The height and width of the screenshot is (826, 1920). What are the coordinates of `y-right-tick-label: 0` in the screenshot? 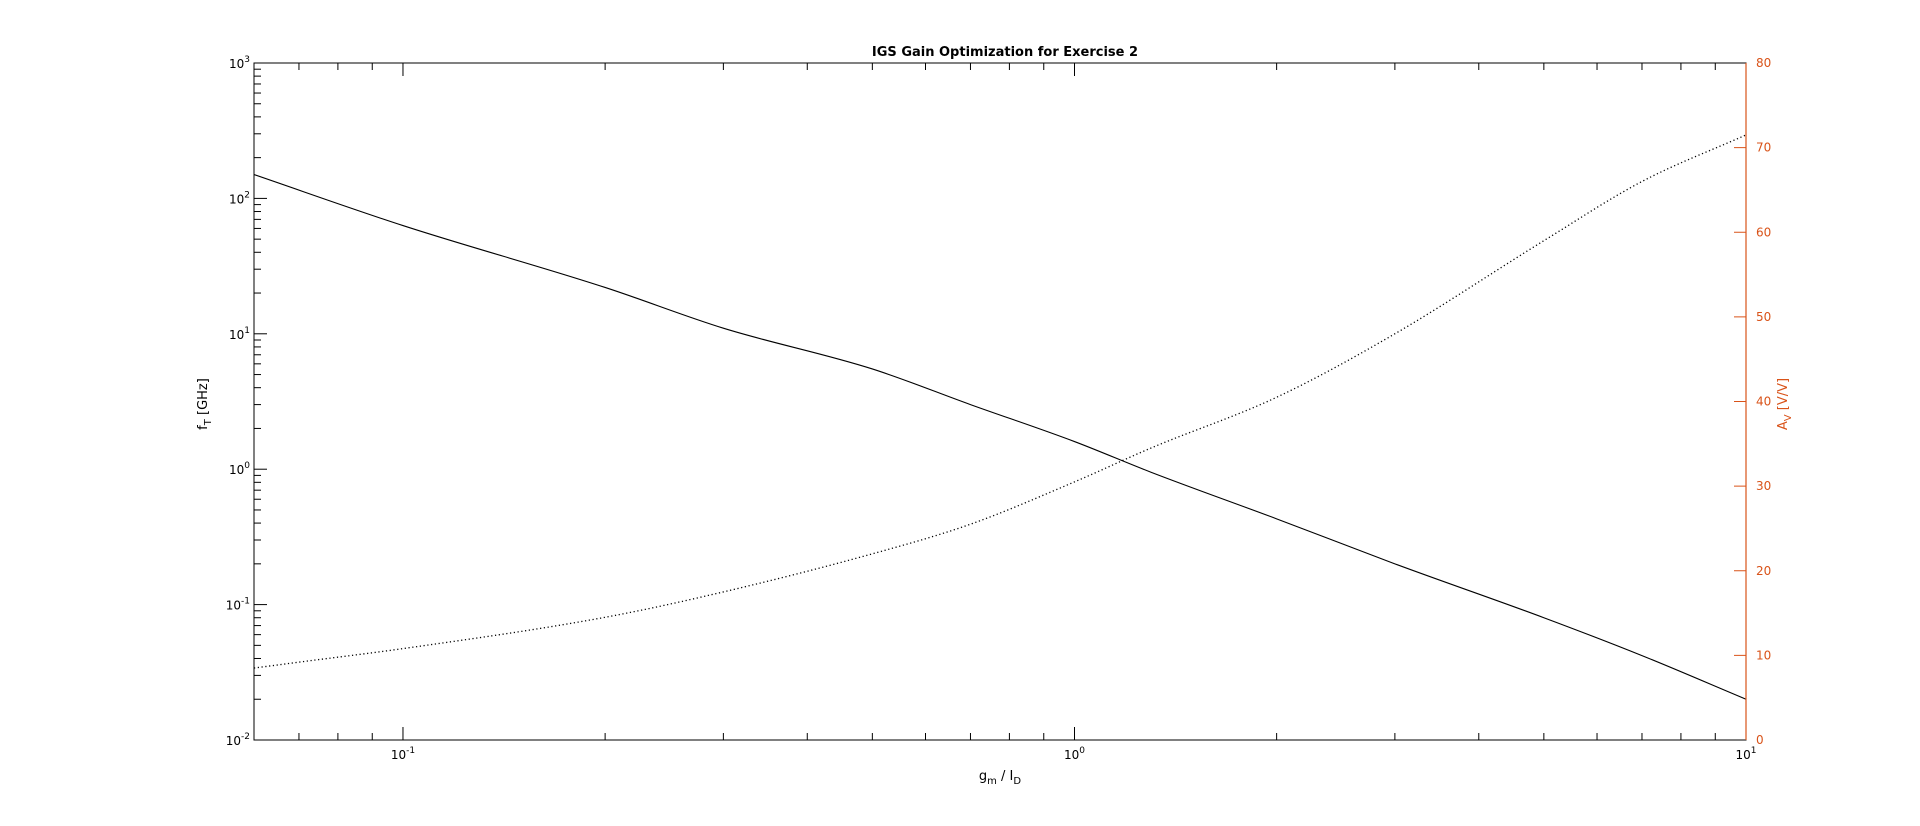 It's located at (1760, 740).